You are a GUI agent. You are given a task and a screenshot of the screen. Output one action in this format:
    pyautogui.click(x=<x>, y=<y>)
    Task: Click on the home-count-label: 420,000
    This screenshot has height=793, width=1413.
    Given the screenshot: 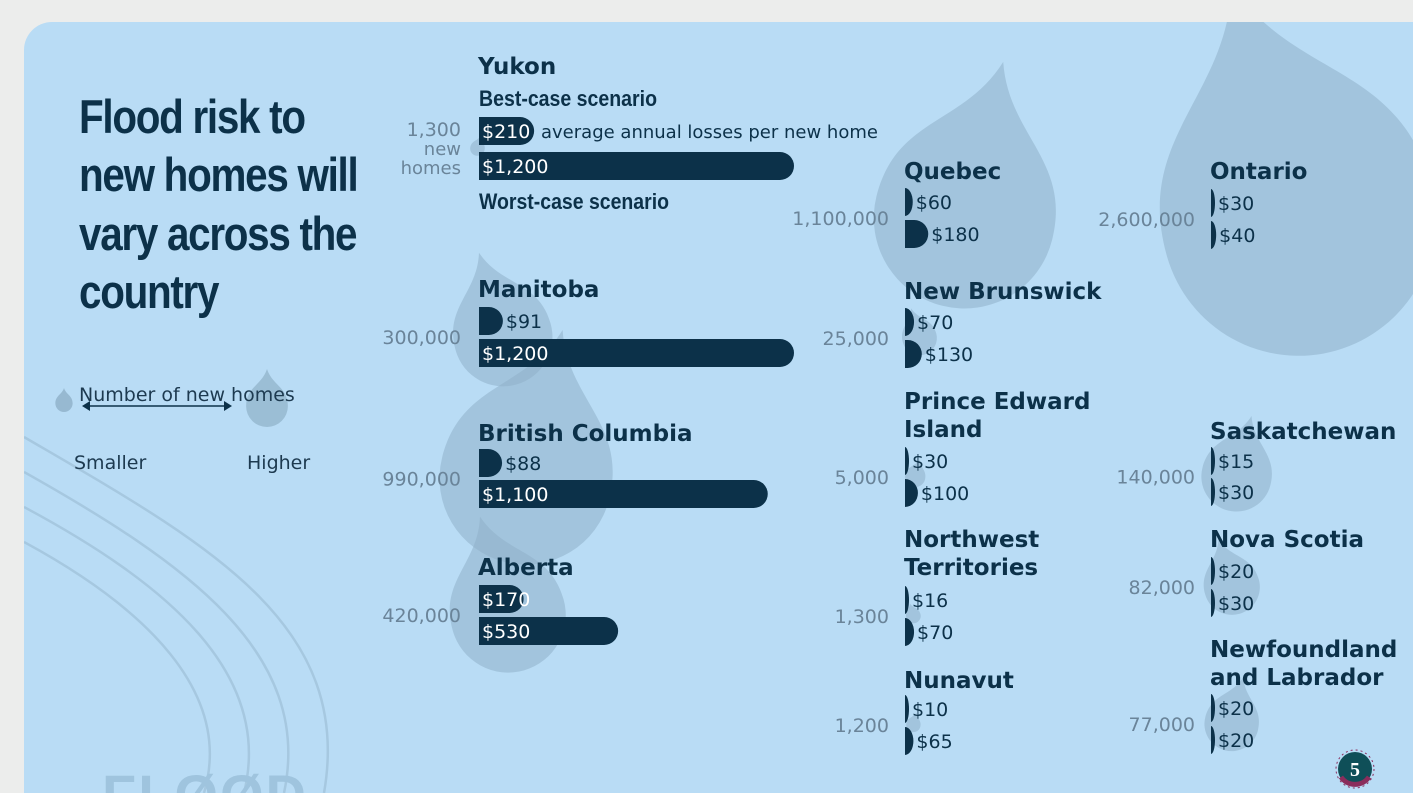 What is the action you would take?
    pyautogui.click(x=421, y=616)
    